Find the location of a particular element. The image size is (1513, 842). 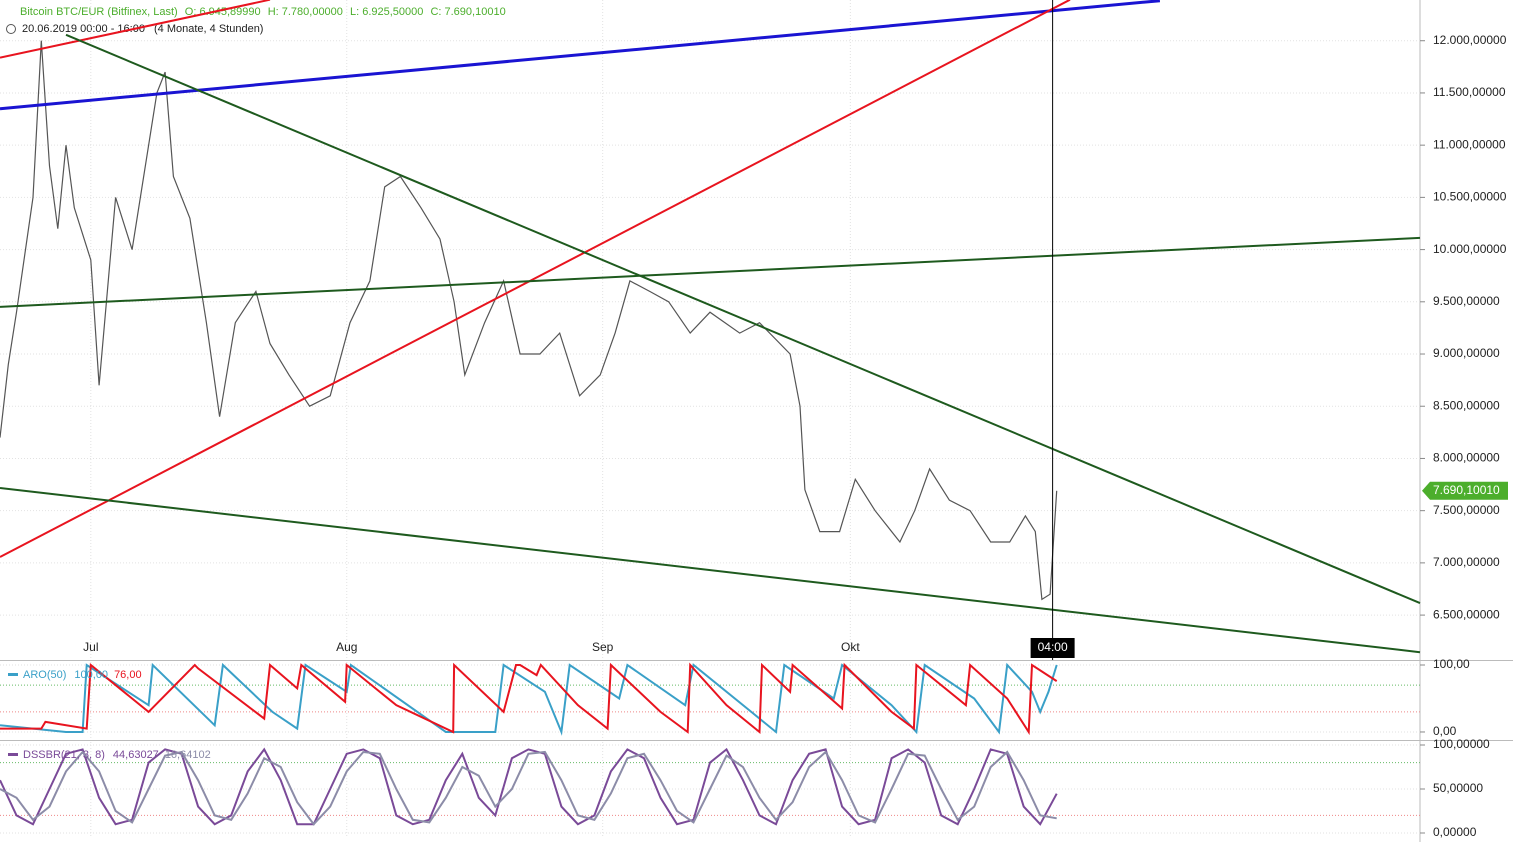

low: L: 6.925,50000 is located at coordinates (386, 12).